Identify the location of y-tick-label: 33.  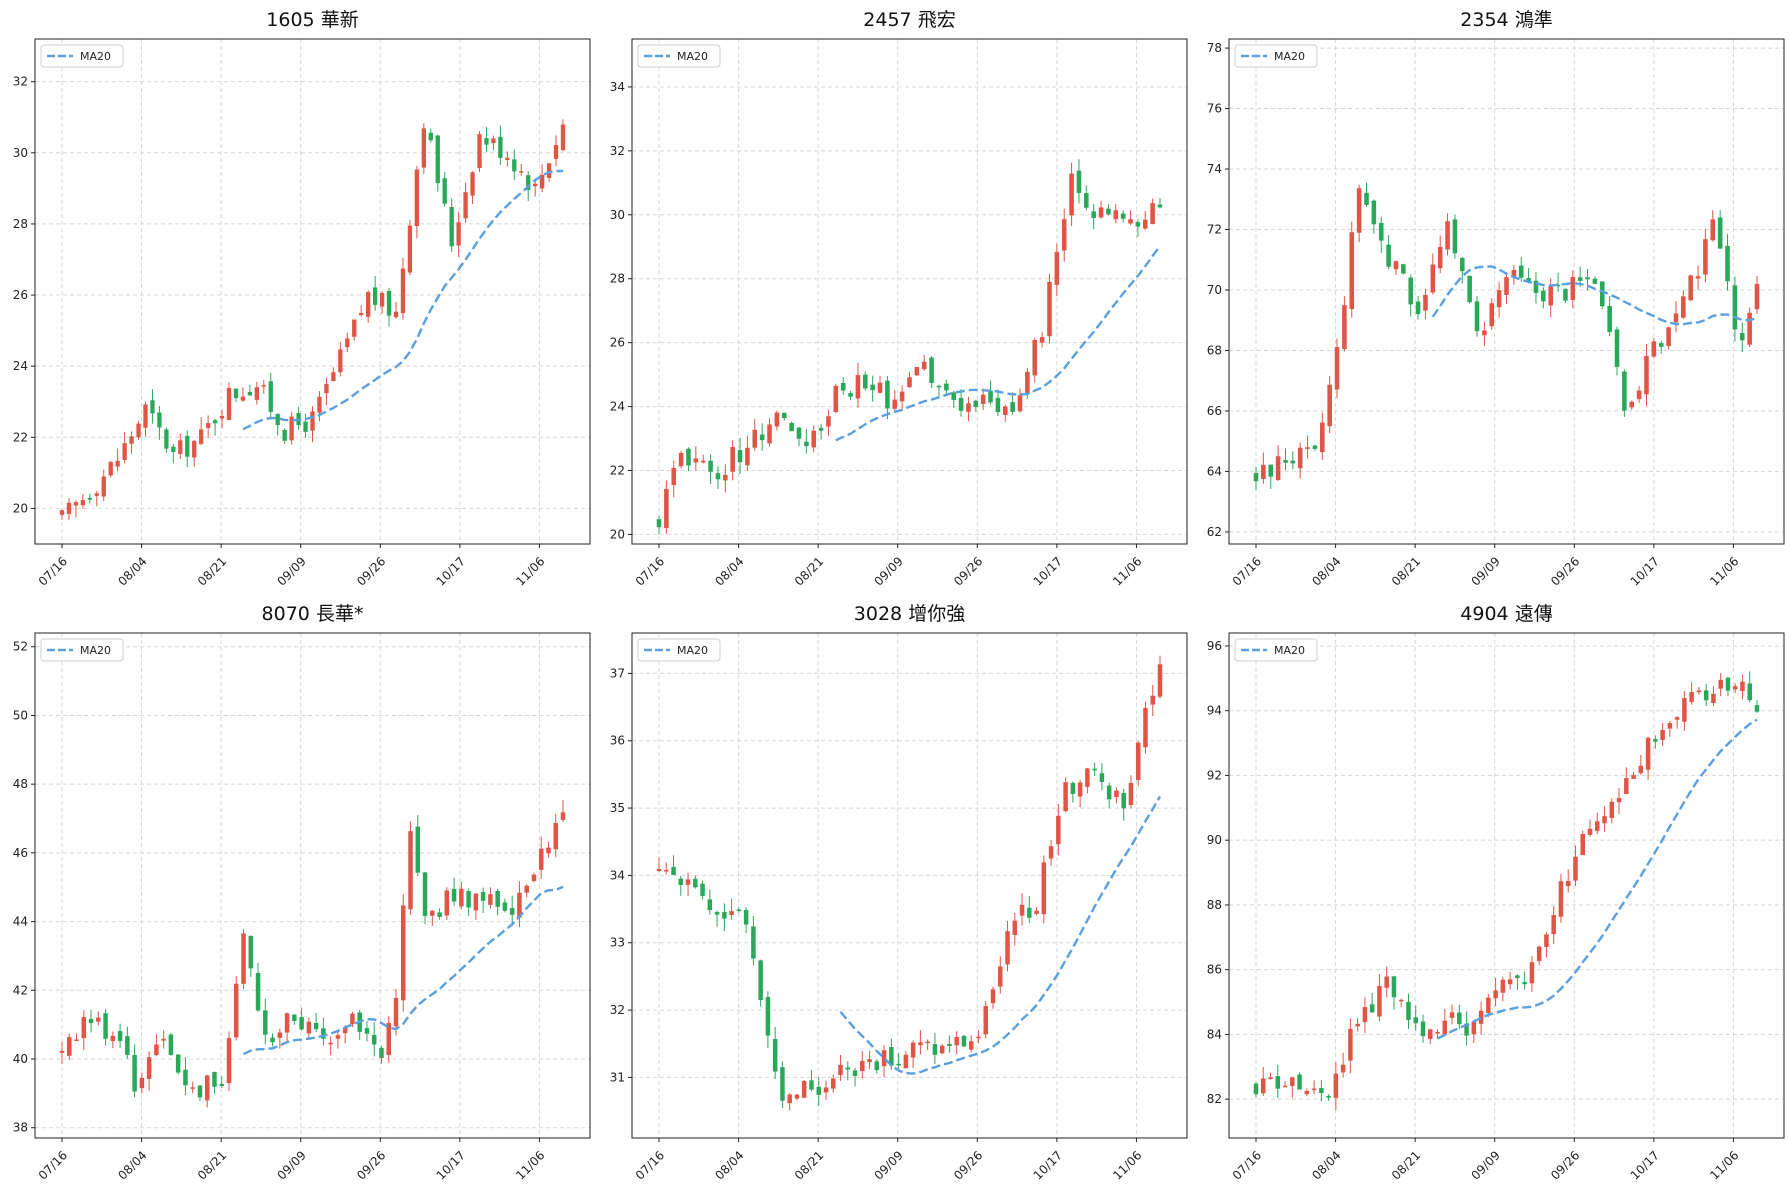
(617, 943).